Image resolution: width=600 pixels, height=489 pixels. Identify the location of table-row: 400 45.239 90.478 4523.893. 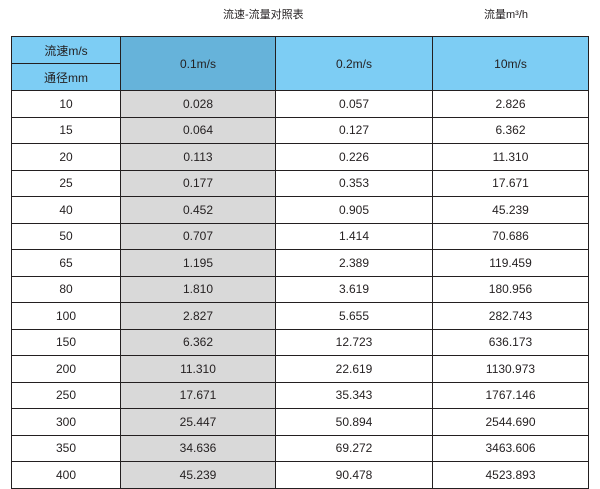
(300, 475).